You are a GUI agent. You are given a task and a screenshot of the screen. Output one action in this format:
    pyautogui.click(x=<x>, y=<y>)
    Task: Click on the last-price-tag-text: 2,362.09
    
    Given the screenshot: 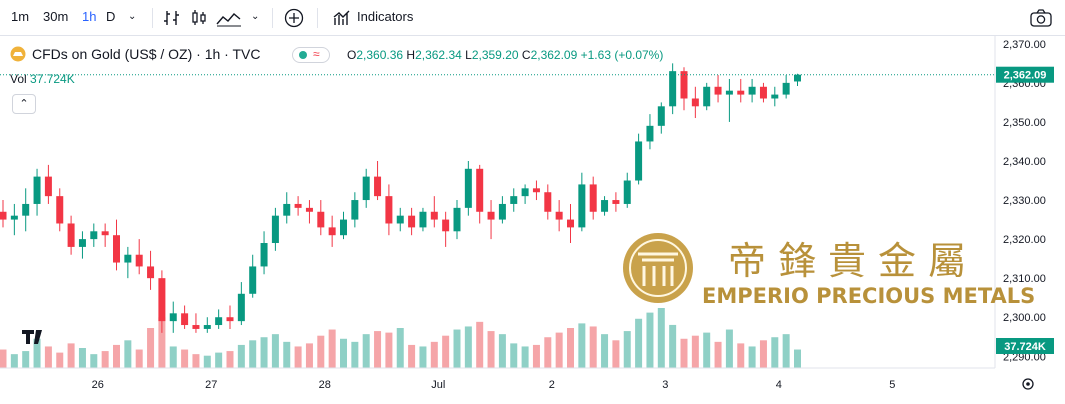 What is the action you would take?
    pyautogui.click(x=1025, y=76)
    